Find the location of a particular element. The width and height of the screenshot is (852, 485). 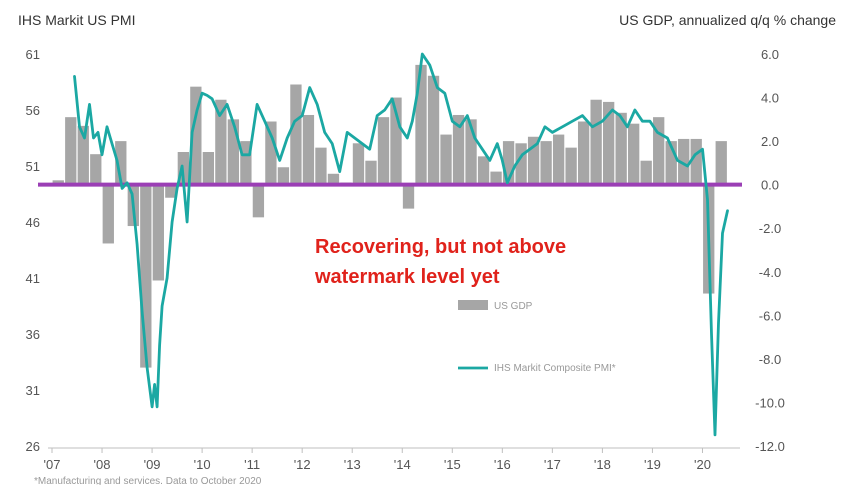

left-tick-label: 26 is located at coordinates (33, 446).